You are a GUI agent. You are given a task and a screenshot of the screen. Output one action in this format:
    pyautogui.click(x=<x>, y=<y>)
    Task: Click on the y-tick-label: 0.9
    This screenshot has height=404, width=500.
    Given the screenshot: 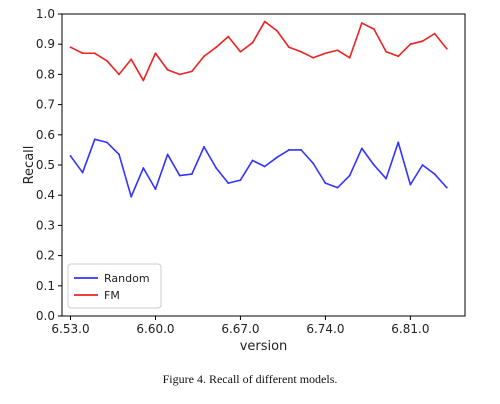 What is the action you would take?
    pyautogui.click(x=45, y=44)
    